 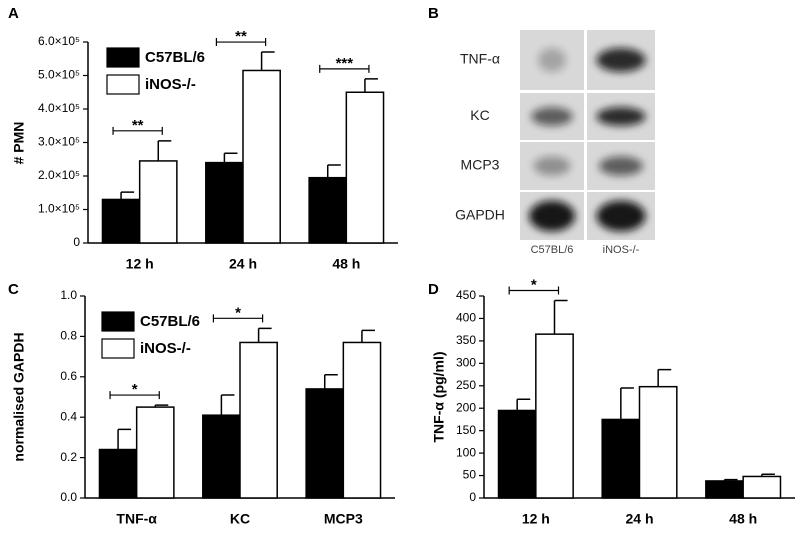 What do you see at coordinates (466, 363) in the screenshot?
I see `y-tick-label: 300` at bounding box center [466, 363].